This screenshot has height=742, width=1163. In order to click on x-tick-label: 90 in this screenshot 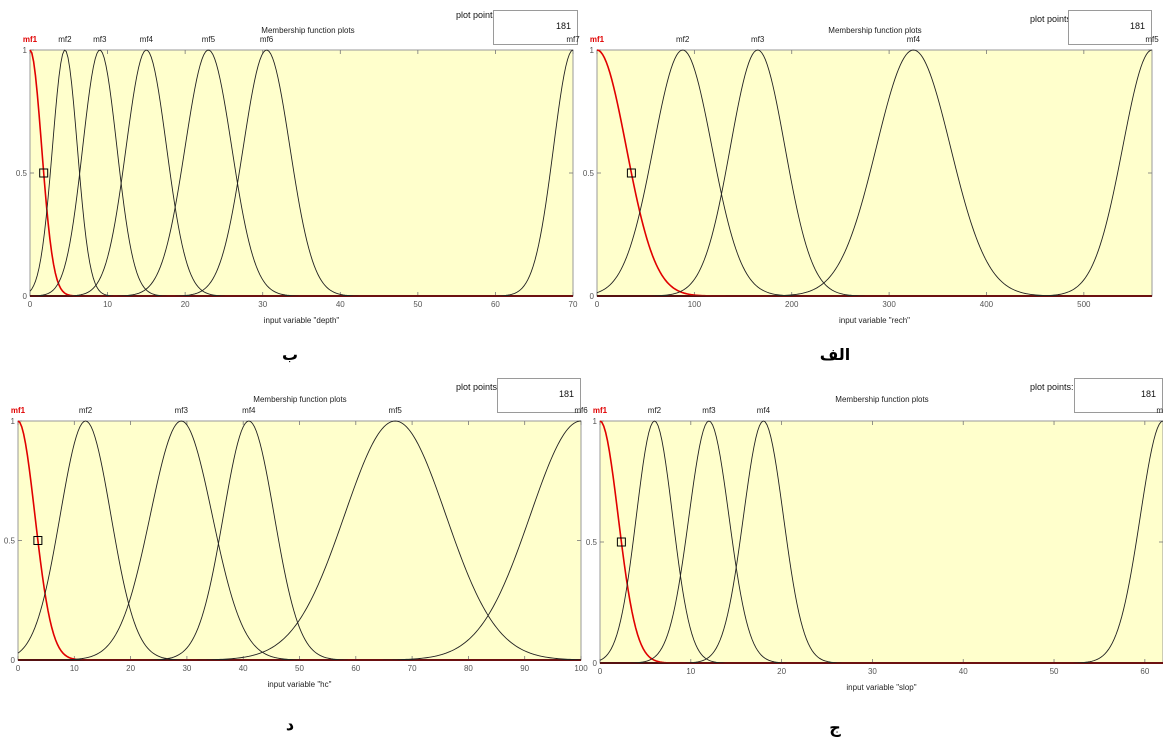, I will do `click(524, 668)`.